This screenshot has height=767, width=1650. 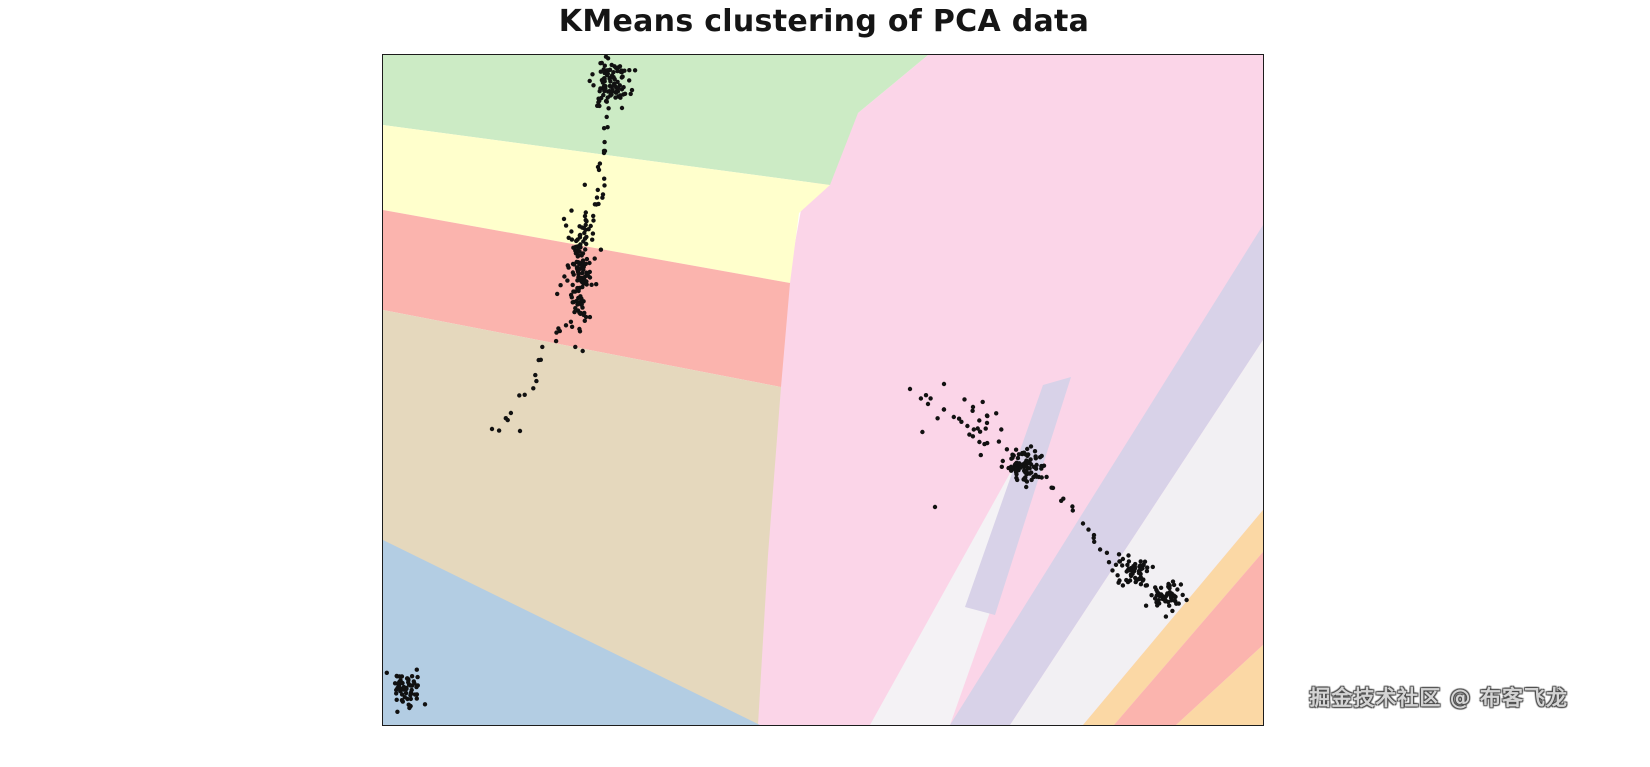 What do you see at coordinates (1136, 532) in the screenshot?
I see `region-gray-right` at bounding box center [1136, 532].